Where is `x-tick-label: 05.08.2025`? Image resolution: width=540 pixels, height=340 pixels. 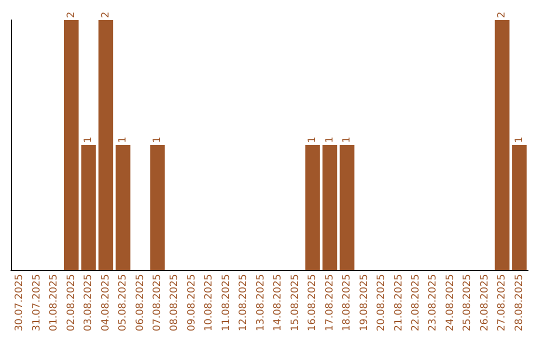 x-tick-label: 05.08.2025 is located at coordinates (123, 303).